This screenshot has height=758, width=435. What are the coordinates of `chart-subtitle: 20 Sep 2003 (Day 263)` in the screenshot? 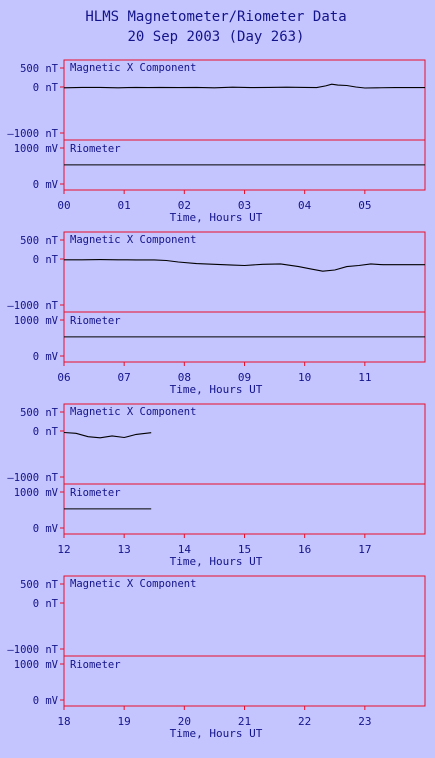 It's located at (215, 37).